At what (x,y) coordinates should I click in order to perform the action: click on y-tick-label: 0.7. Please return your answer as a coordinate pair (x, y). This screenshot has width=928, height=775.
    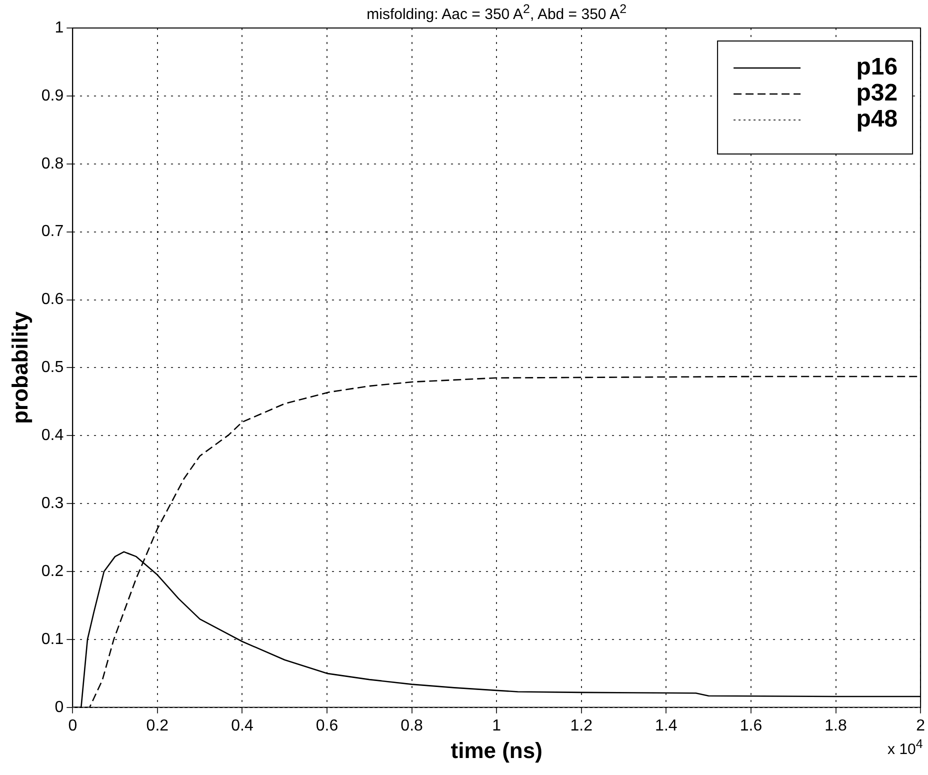
    Looking at the image, I should click on (52, 231).